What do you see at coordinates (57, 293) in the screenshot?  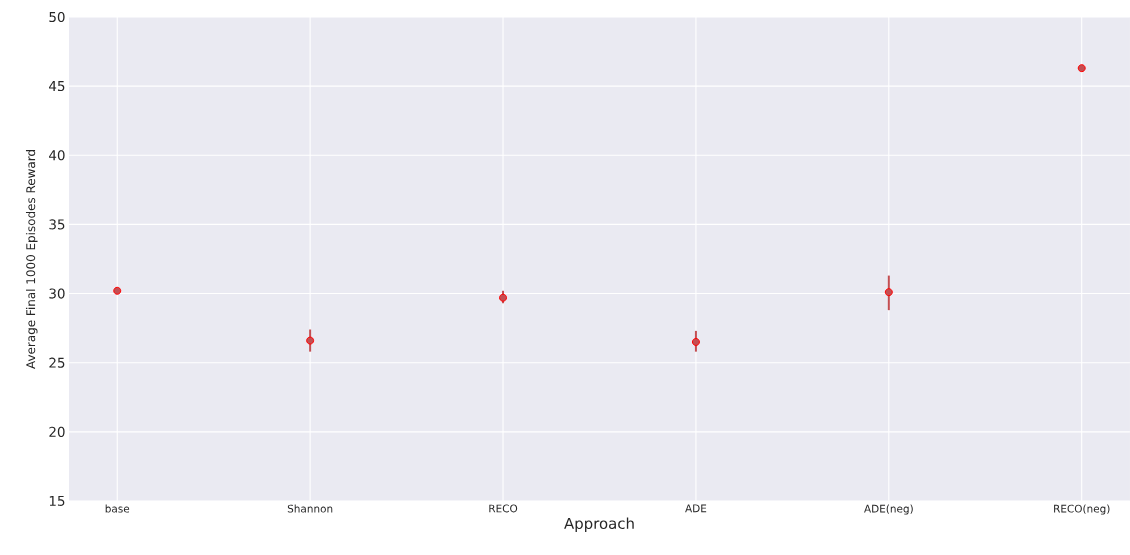 I see `y-tick-label: 30` at bounding box center [57, 293].